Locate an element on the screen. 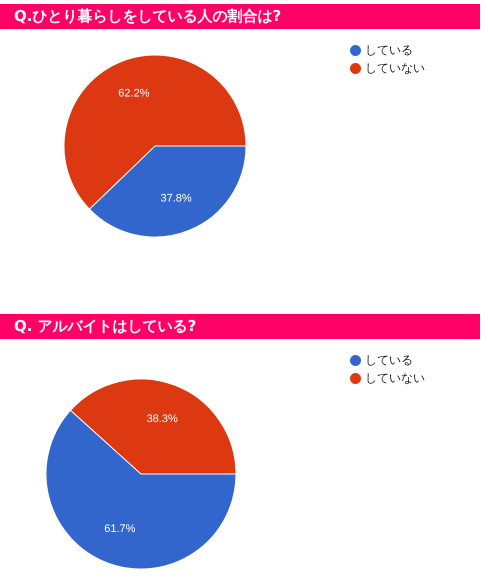 Image resolution: width=488 pixels, height=588 pixels. chart-title: Q. アルバイトはしている? is located at coordinates (240, 326).